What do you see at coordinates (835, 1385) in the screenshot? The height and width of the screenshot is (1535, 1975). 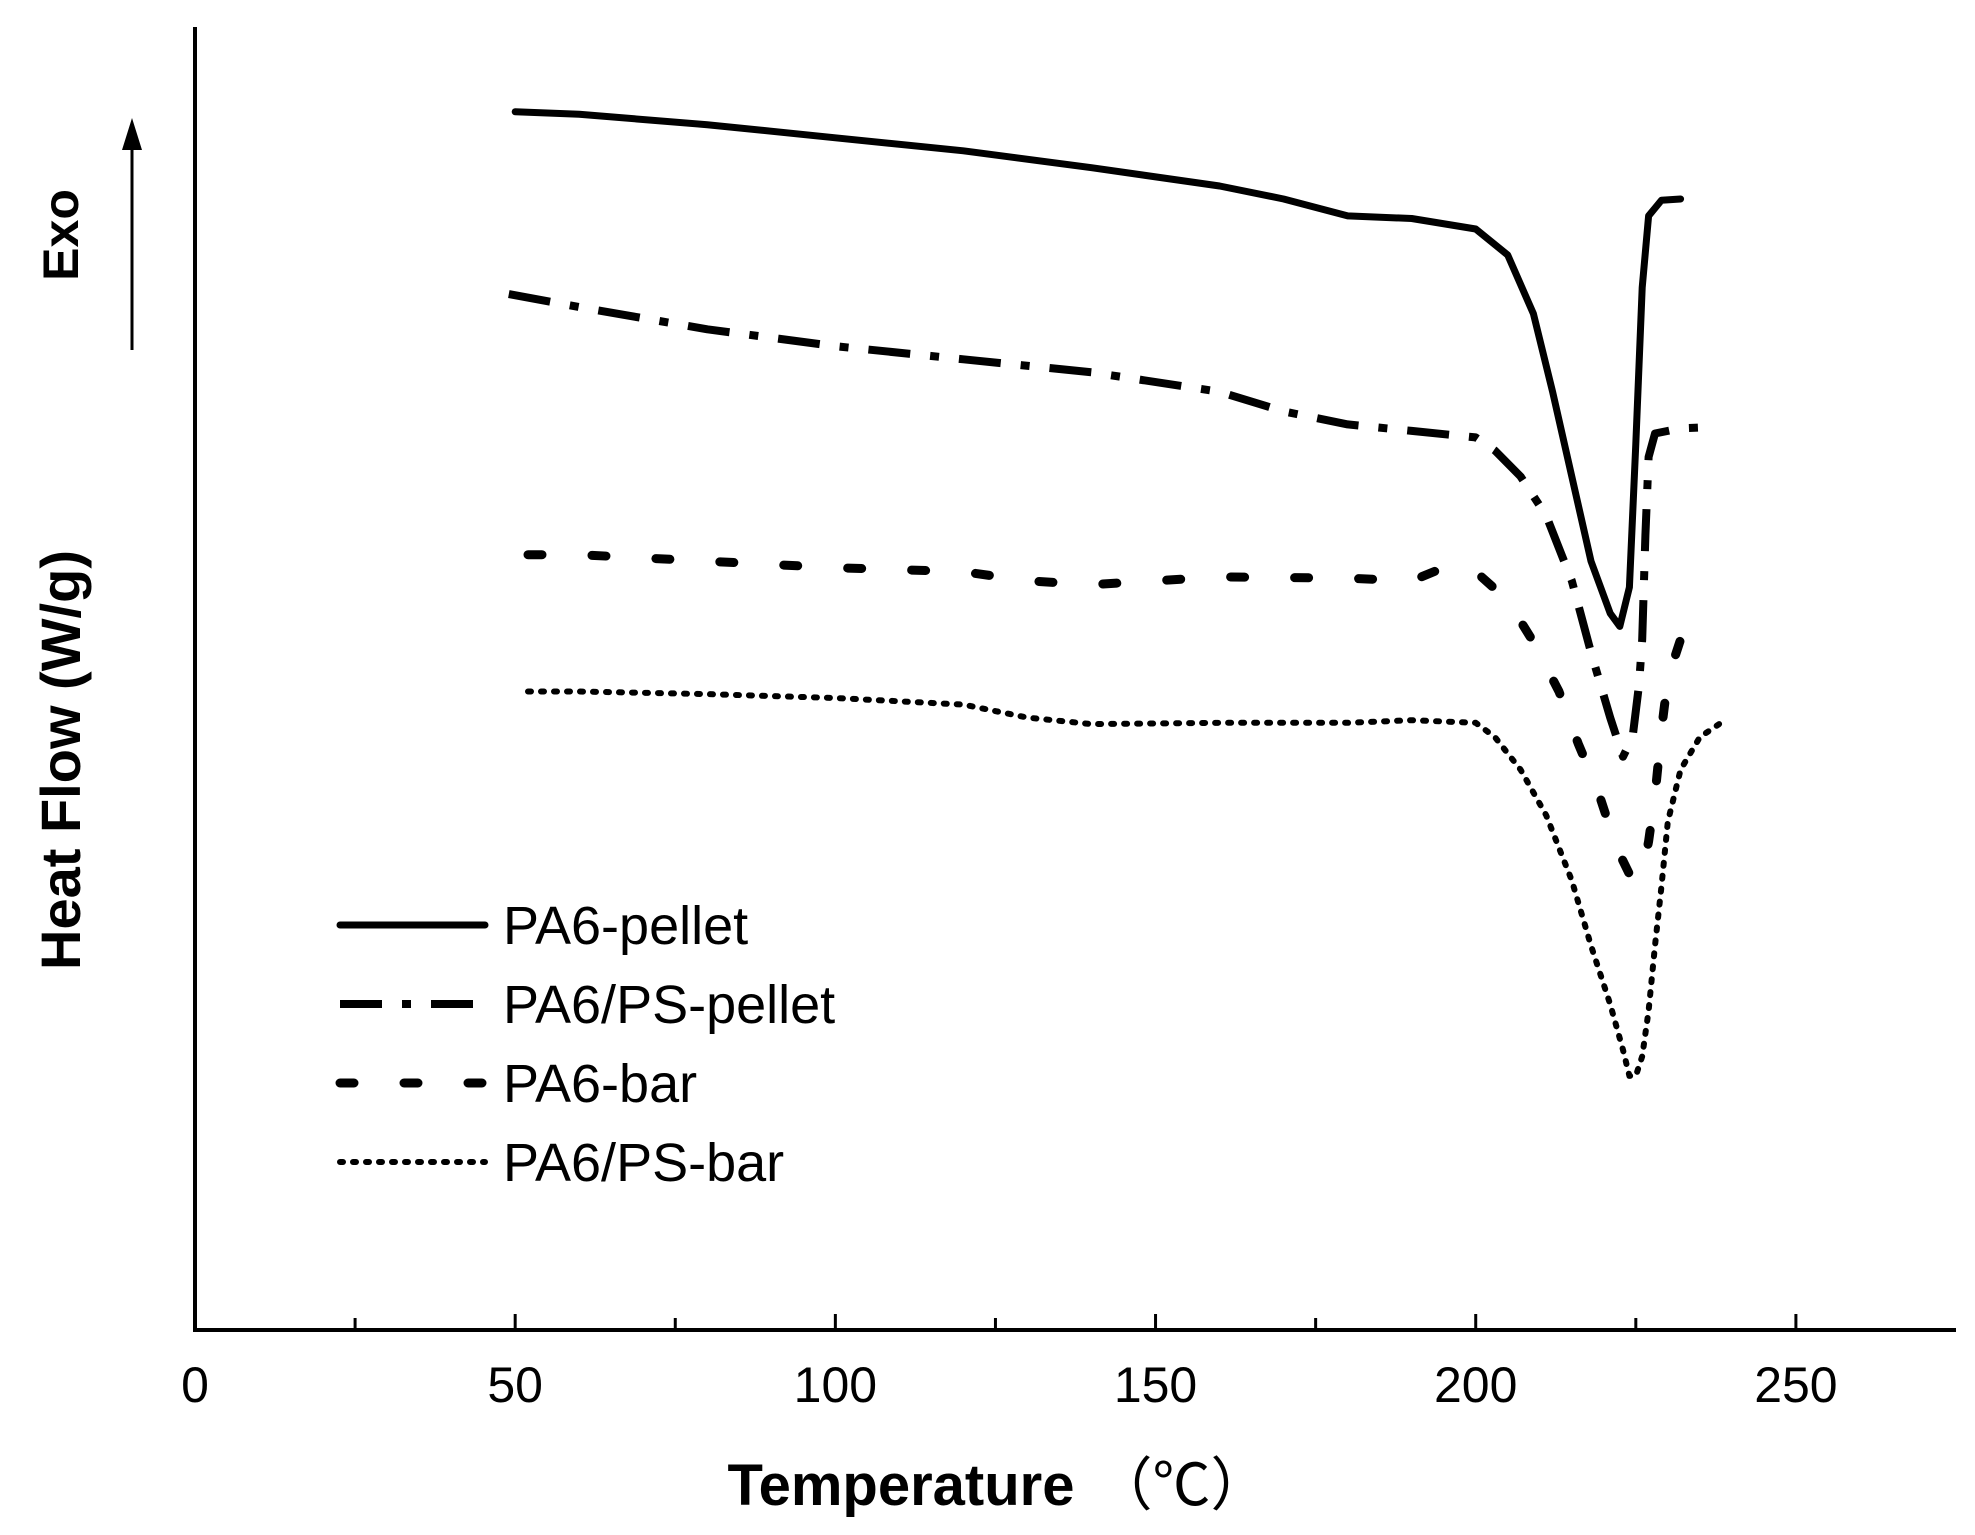 I see `x-tick-label: 100` at bounding box center [835, 1385].